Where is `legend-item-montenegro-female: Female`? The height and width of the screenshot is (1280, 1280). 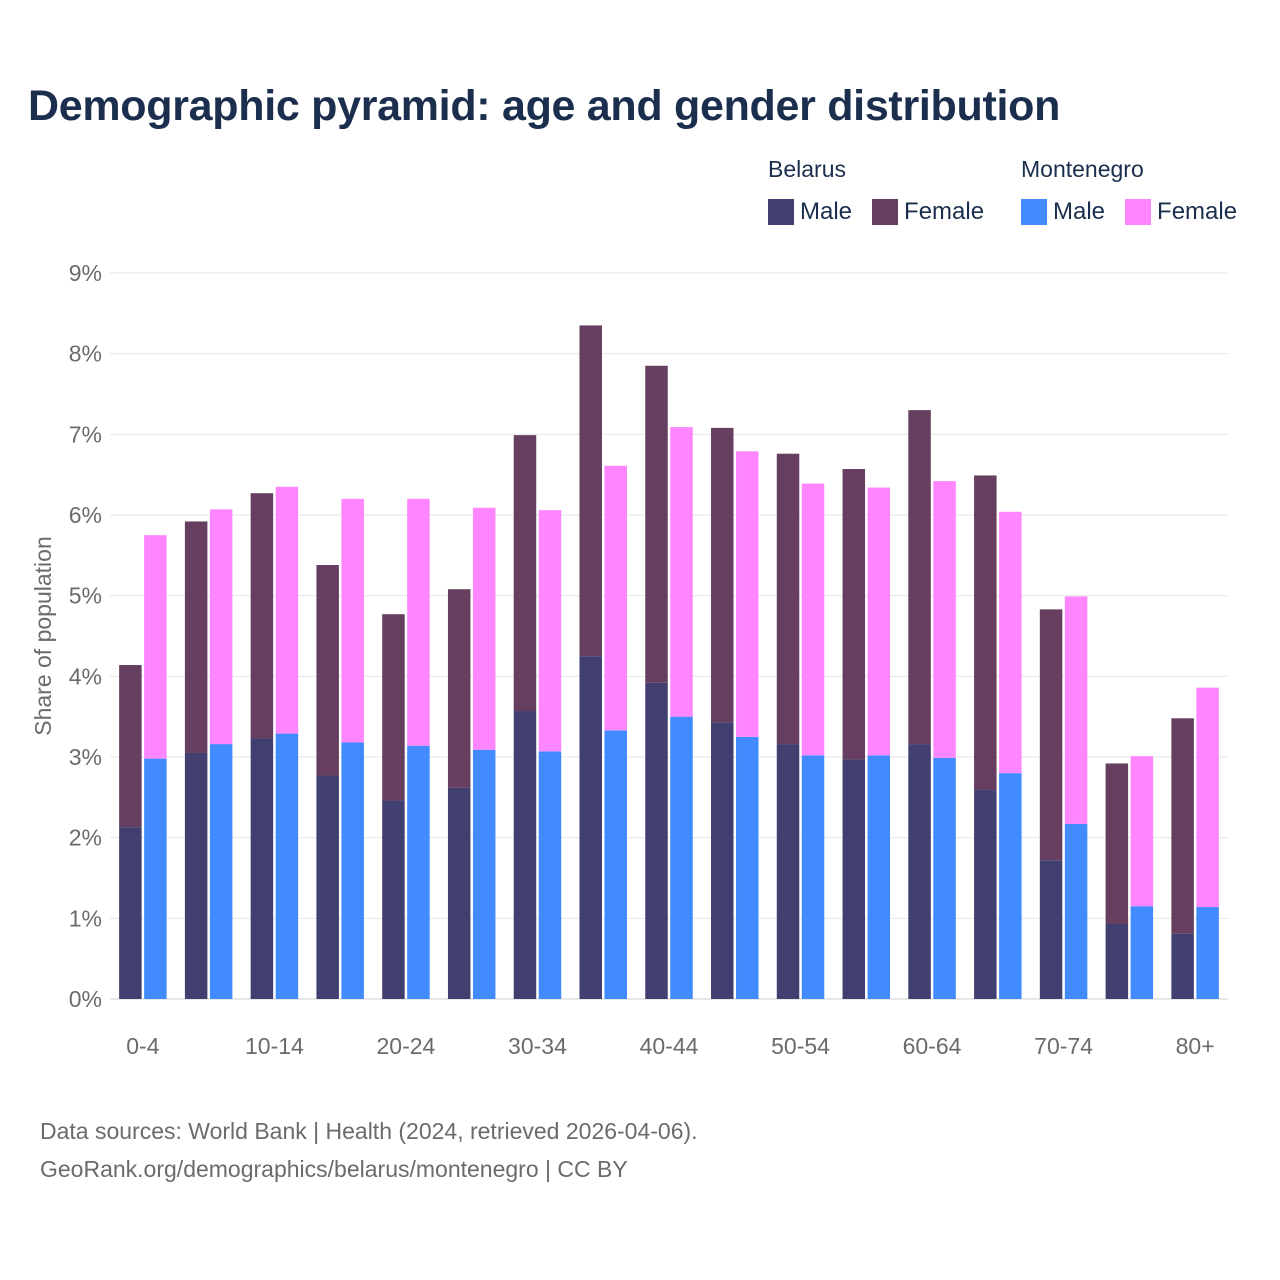
legend-item-montenegro-female: Female is located at coordinates (1181, 212).